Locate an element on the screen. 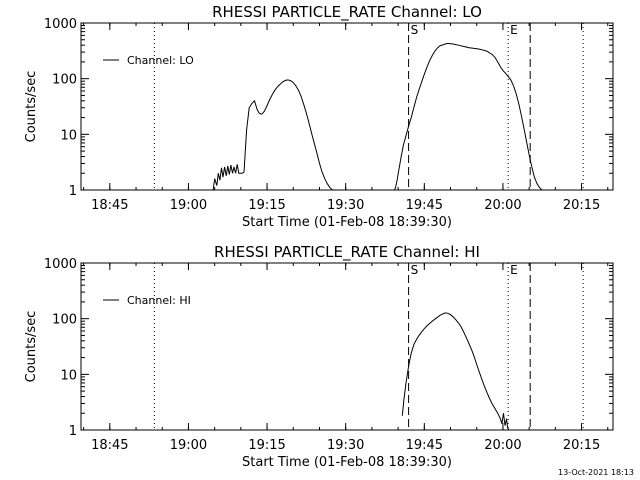 Image resolution: width=640 pixels, height=480 pixels. legend-label: Channel: HI is located at coordinates (159, 300).